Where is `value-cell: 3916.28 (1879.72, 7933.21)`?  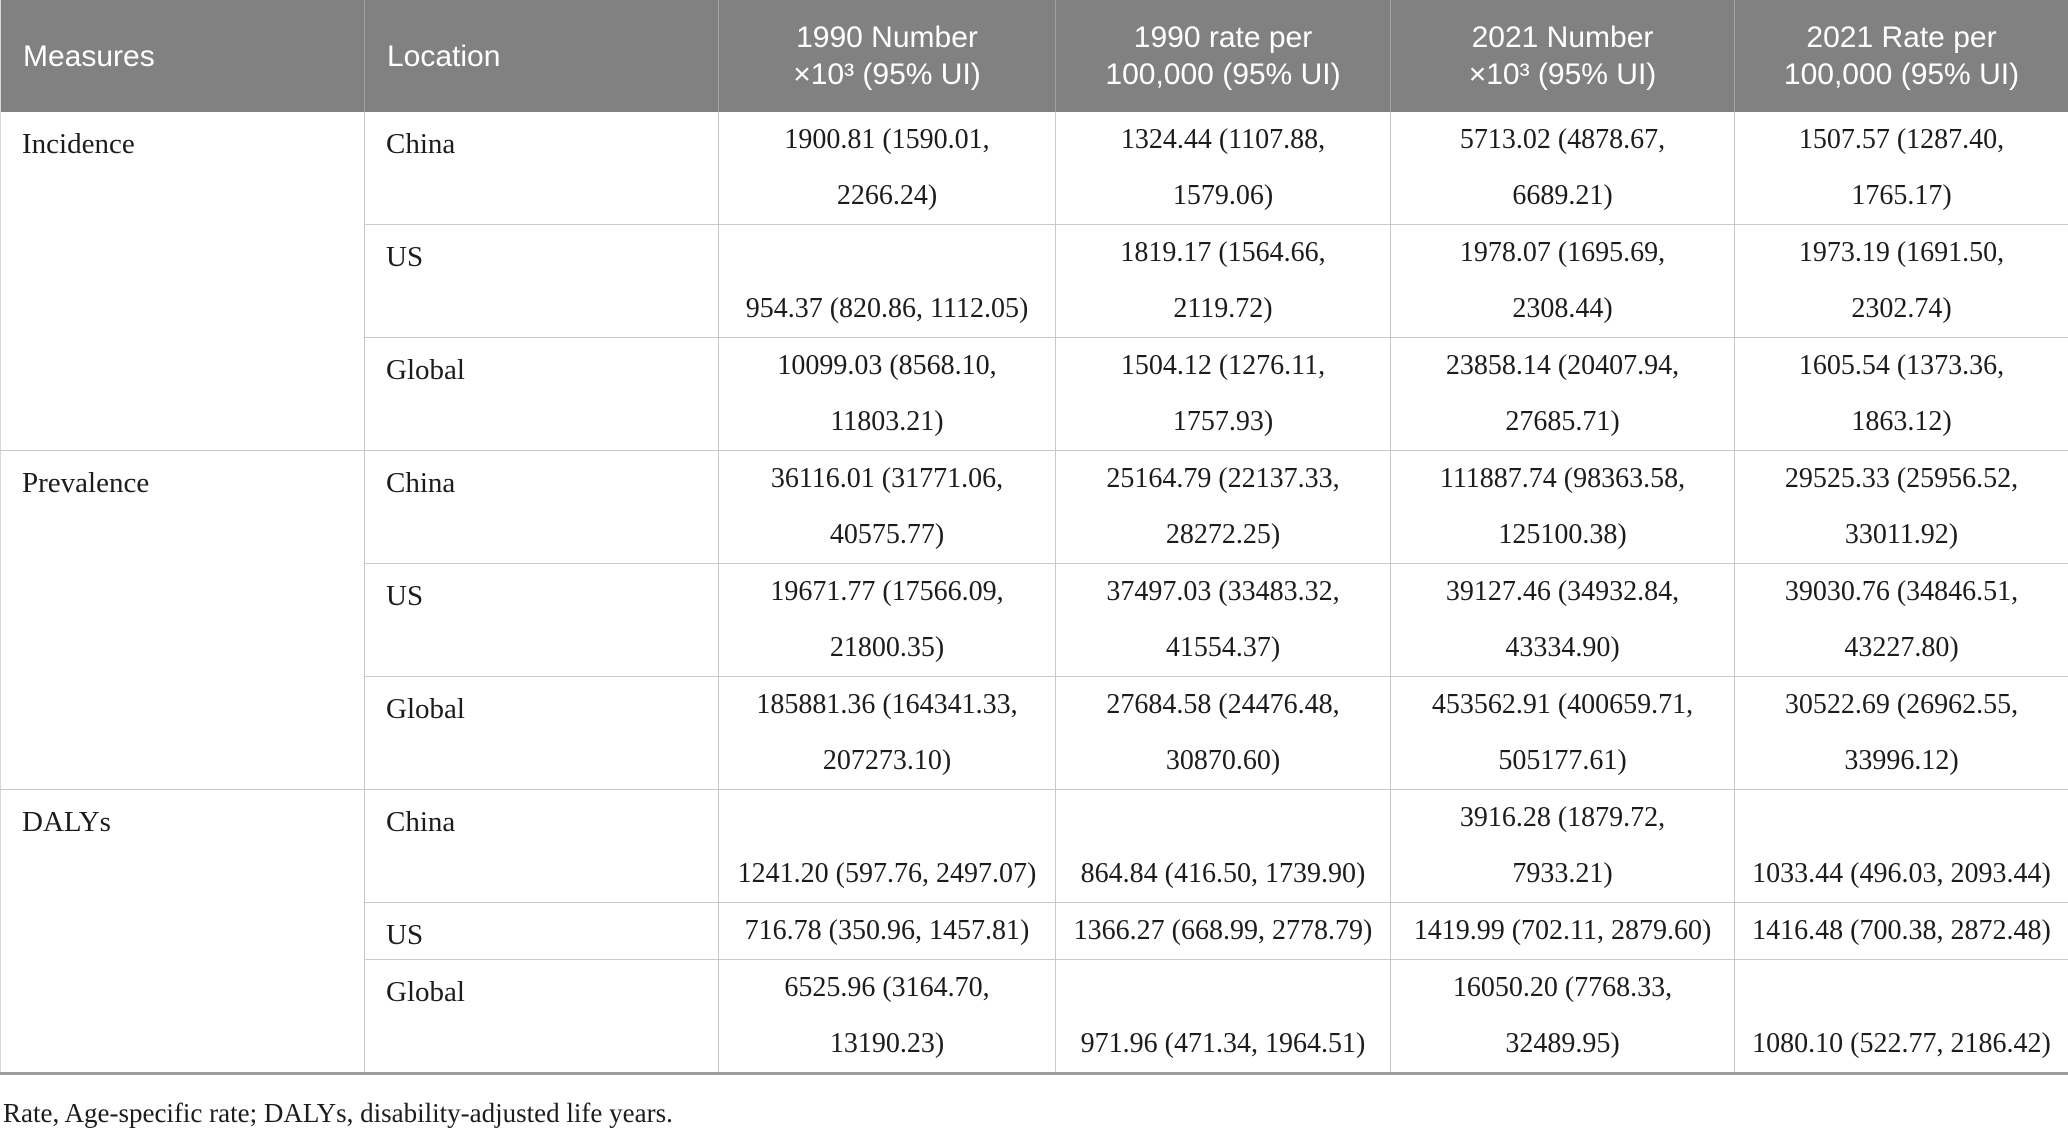 value-cell: 3916.28 (1879.72, 7933.21) is located at coordinates (1563, 846).